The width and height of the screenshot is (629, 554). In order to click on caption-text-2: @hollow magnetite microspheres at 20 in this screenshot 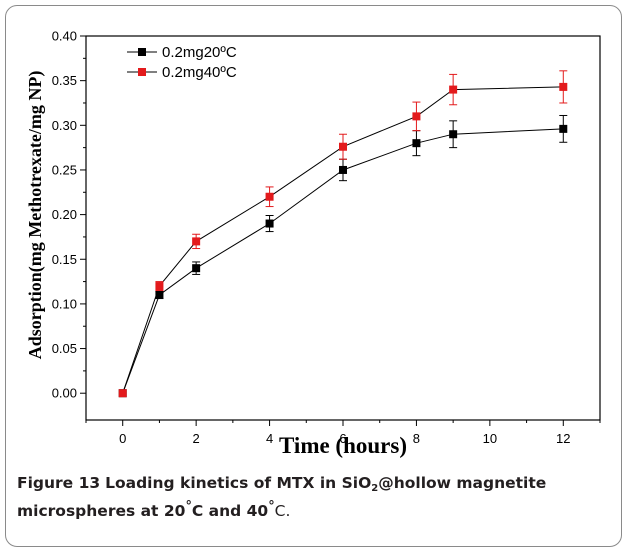, I will do `click(282, 497)`.